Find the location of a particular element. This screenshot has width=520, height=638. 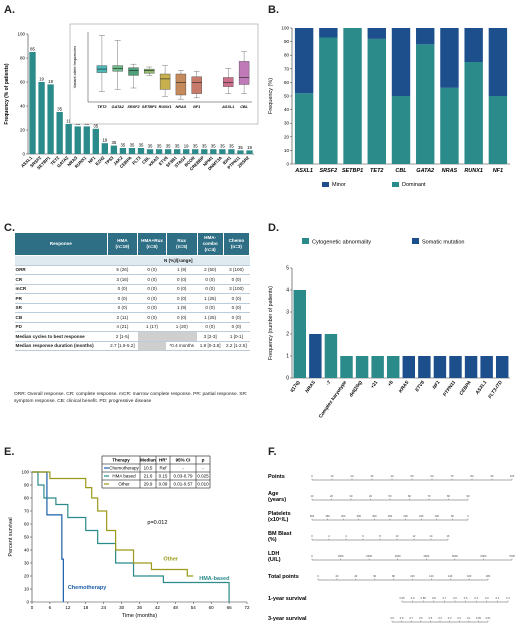

y-tick-label: 90 is located at coordinates (27, 485).